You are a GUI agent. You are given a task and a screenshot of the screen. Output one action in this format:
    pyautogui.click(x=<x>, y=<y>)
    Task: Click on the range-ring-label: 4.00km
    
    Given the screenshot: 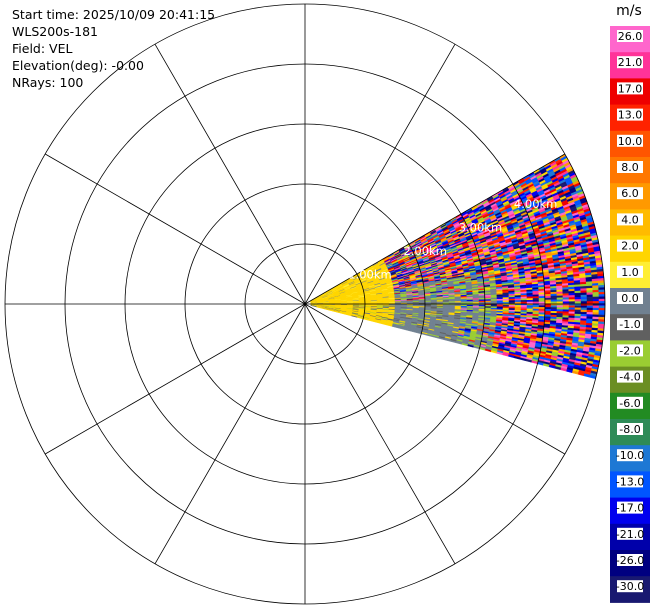 What is the action you would take?
    pyautogui.click(x=535, y=204)
    